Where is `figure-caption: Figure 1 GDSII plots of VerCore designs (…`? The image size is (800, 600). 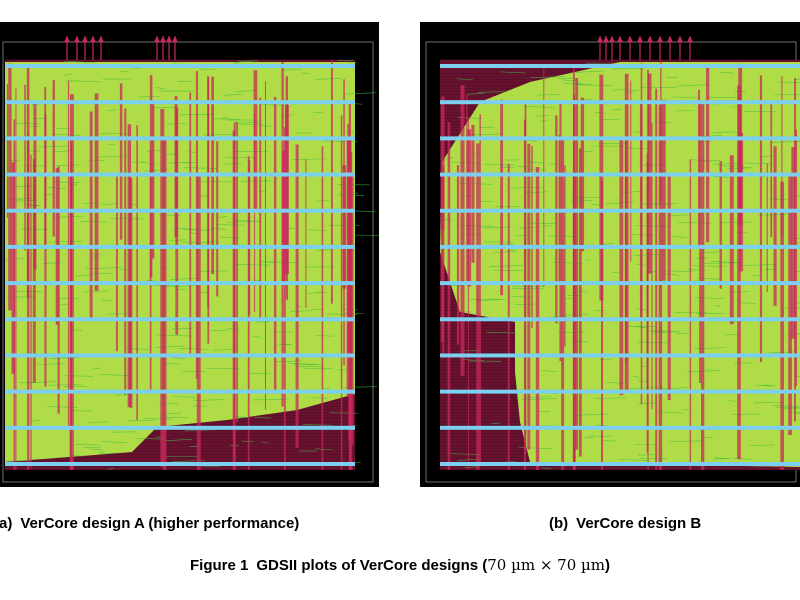
figure-caption: Figure 1 GDSII plots of VerCore designs (… is located at coordinates (400, 565).